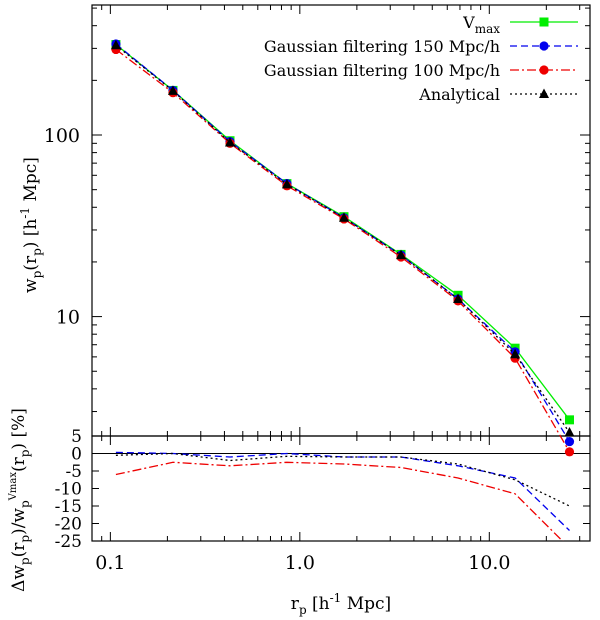 The width and height of the screenshot is (600, 620). Describe the element at coordinates (382, 70) in the screenshot. I see `legend-label-2: Gaussian filtering 100 Mpc/h` at that location.